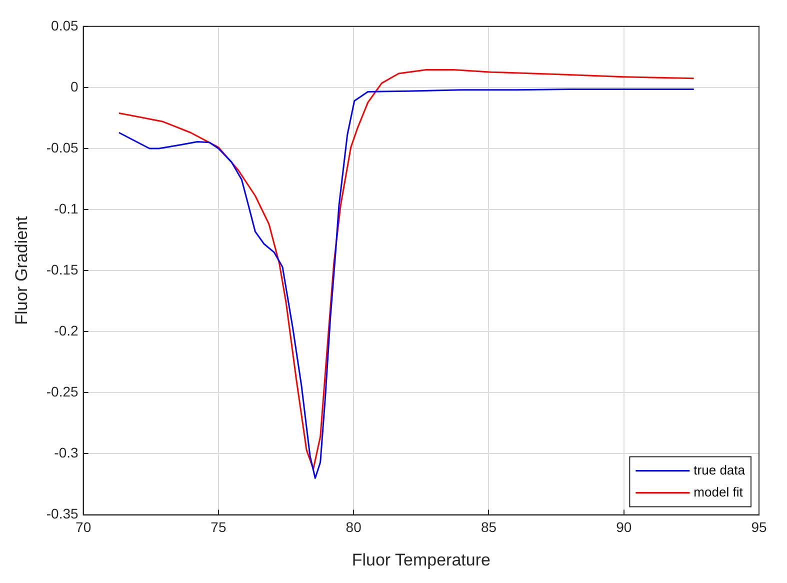 The image size is (787, 583). Describe the element at coordinates (218, 527) in the screenshot. I see `x-tick-label: 75` at that location.